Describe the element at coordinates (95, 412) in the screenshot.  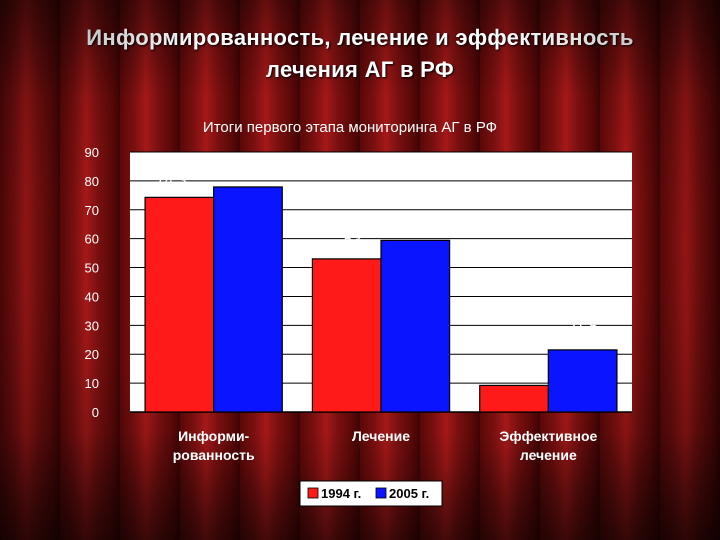
I see `y-tick-label-0: 0` at that location.